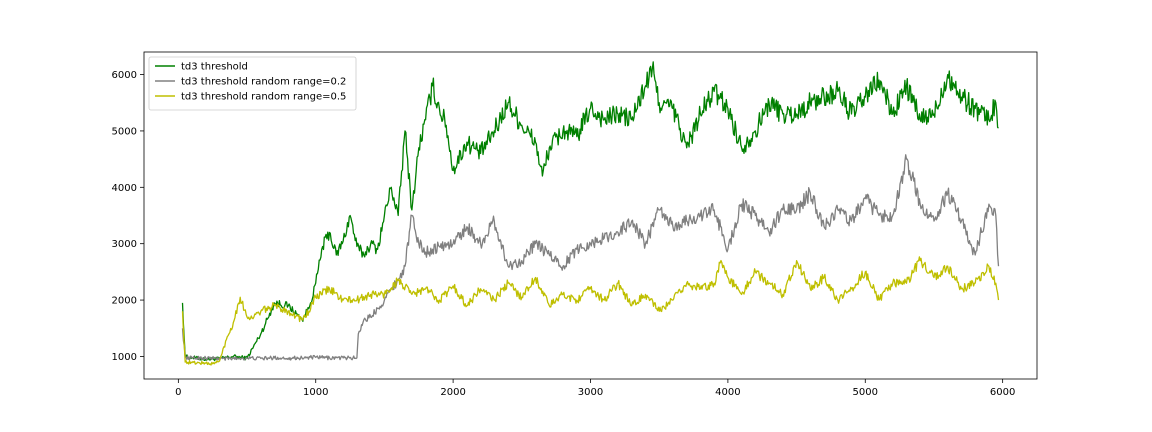 The image size is (1152, 432). I want to click on x-tick-label: 5000, so click(865, 392).